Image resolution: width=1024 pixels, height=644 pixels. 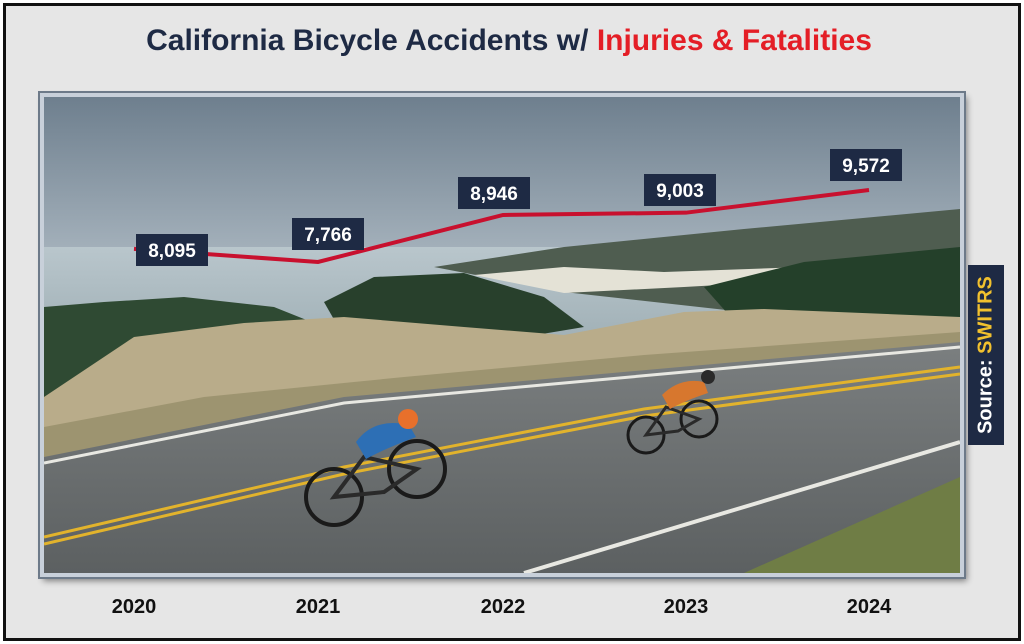 I want to click on source-badge: Source: SWITRS, so click(x=986, y=355).